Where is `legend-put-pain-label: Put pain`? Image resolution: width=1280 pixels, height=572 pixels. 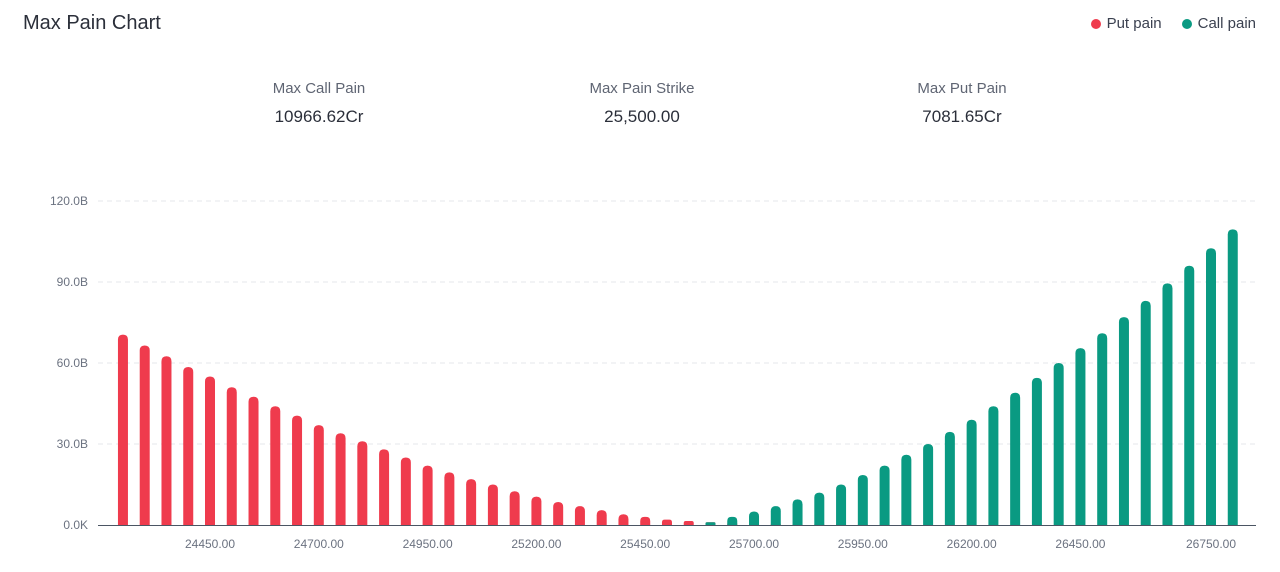
legend-put-pain-label: Put pain is located at coordinates (1134, 23).